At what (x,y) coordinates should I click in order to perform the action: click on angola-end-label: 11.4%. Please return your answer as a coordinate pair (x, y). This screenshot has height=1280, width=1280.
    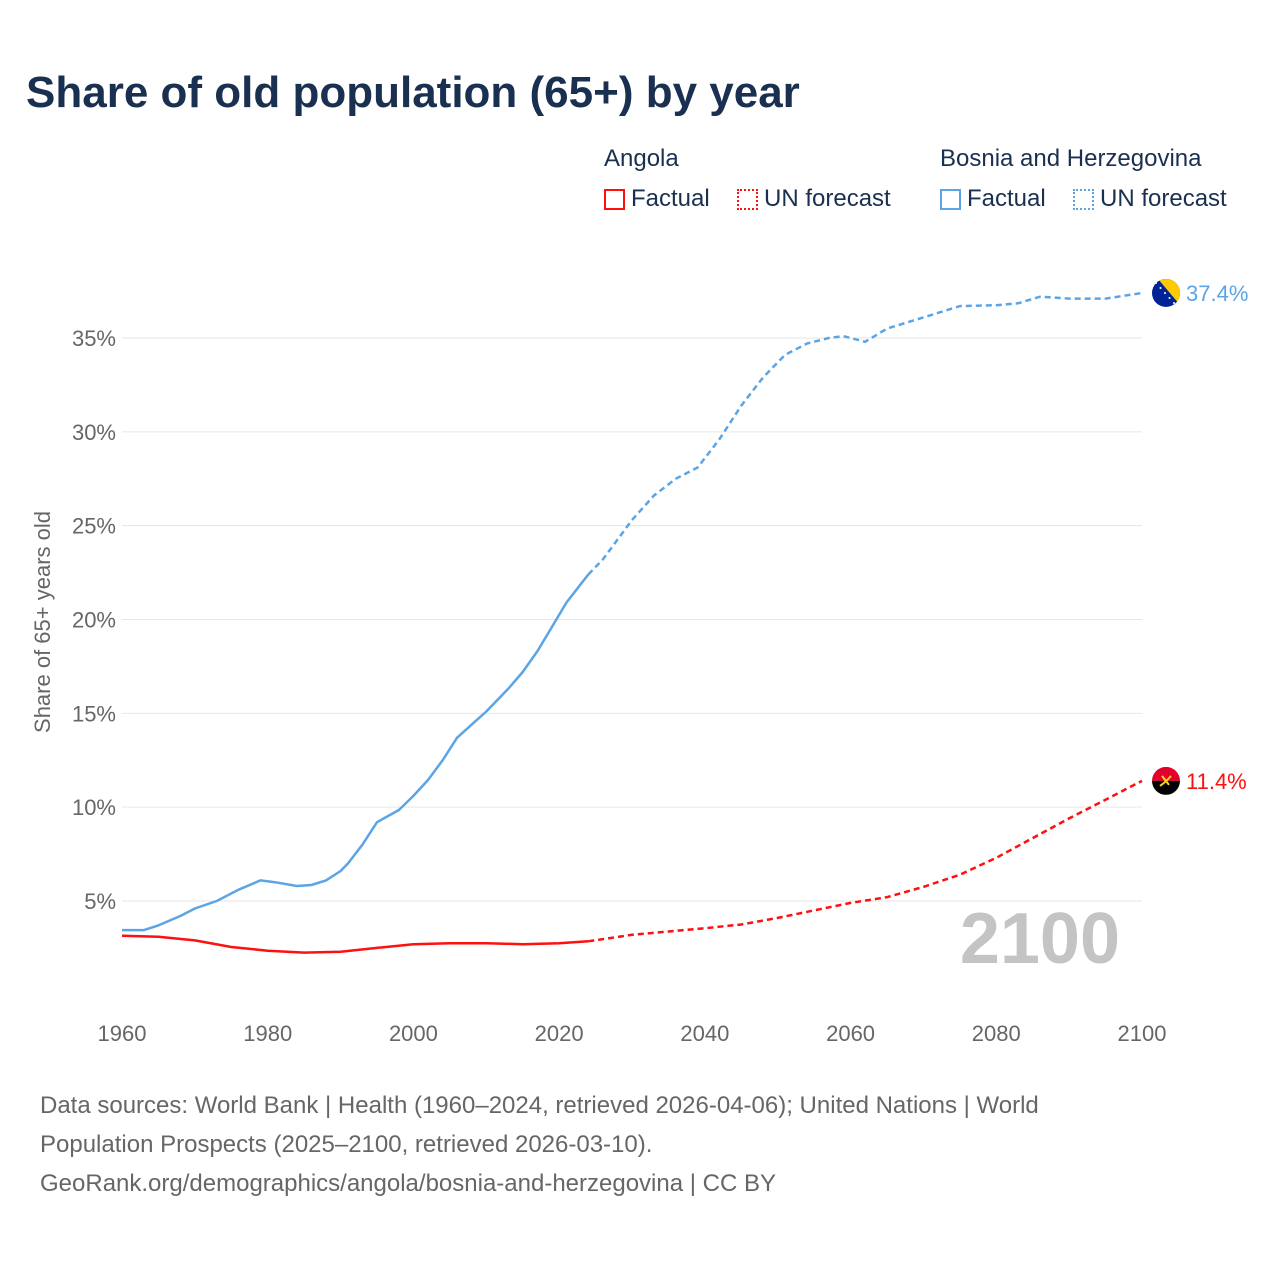
    Looking at the image, I should click on (1216, 781).